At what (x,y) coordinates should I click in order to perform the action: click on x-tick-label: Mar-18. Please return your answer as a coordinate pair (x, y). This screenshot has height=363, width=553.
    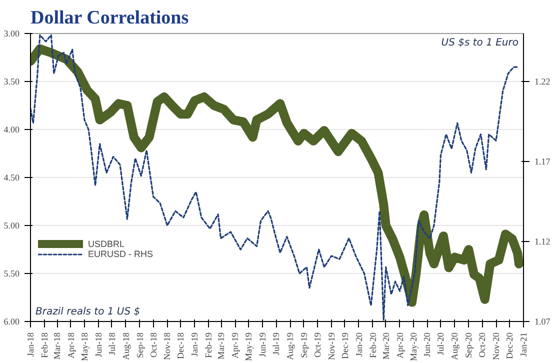
    Looking at the image, I should click on (57, 346).